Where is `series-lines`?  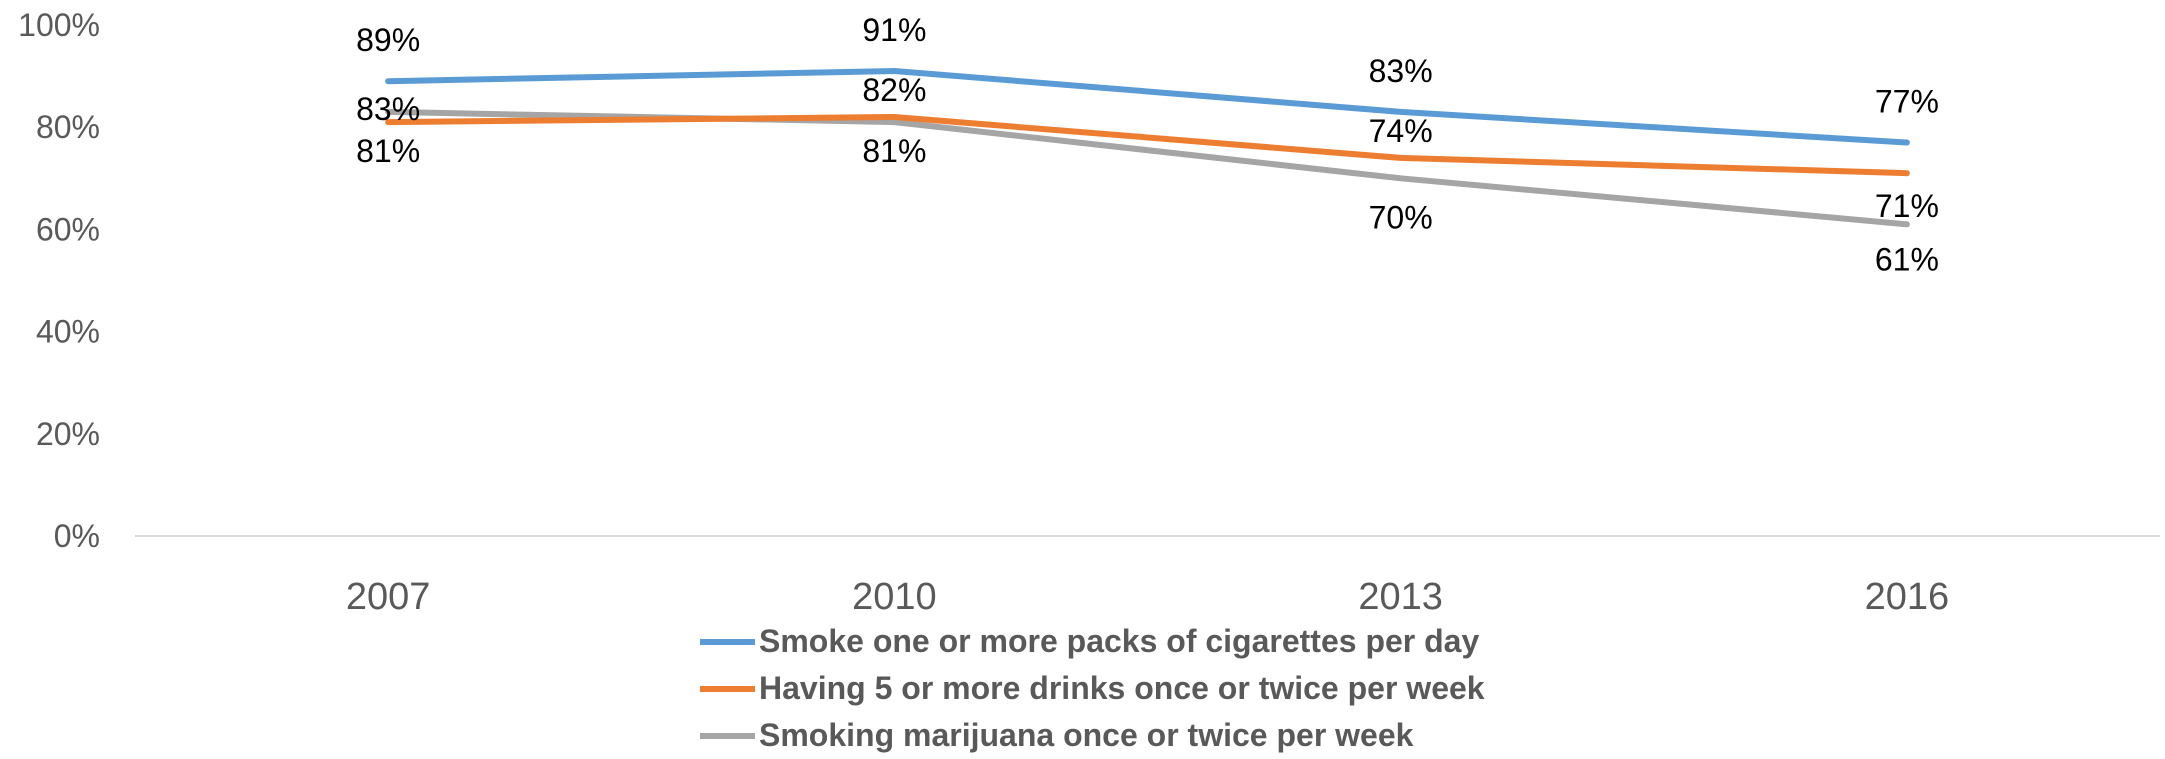
series-lines is located at coordinates (1147, 148).